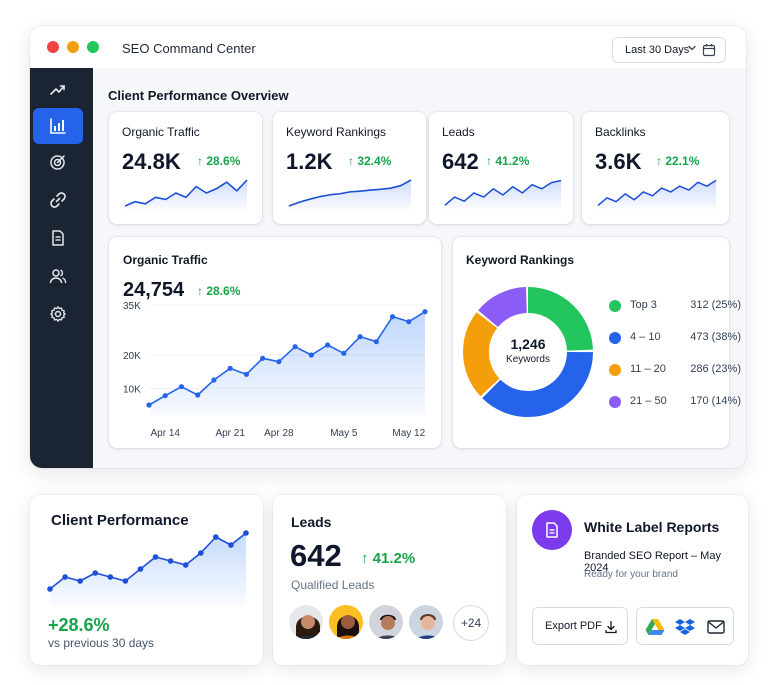 This screenshot has height=685, width=776. Describe the element at coordinates (58, 126) in the screenshot. I see `sidebar-item-analytics` at that location.